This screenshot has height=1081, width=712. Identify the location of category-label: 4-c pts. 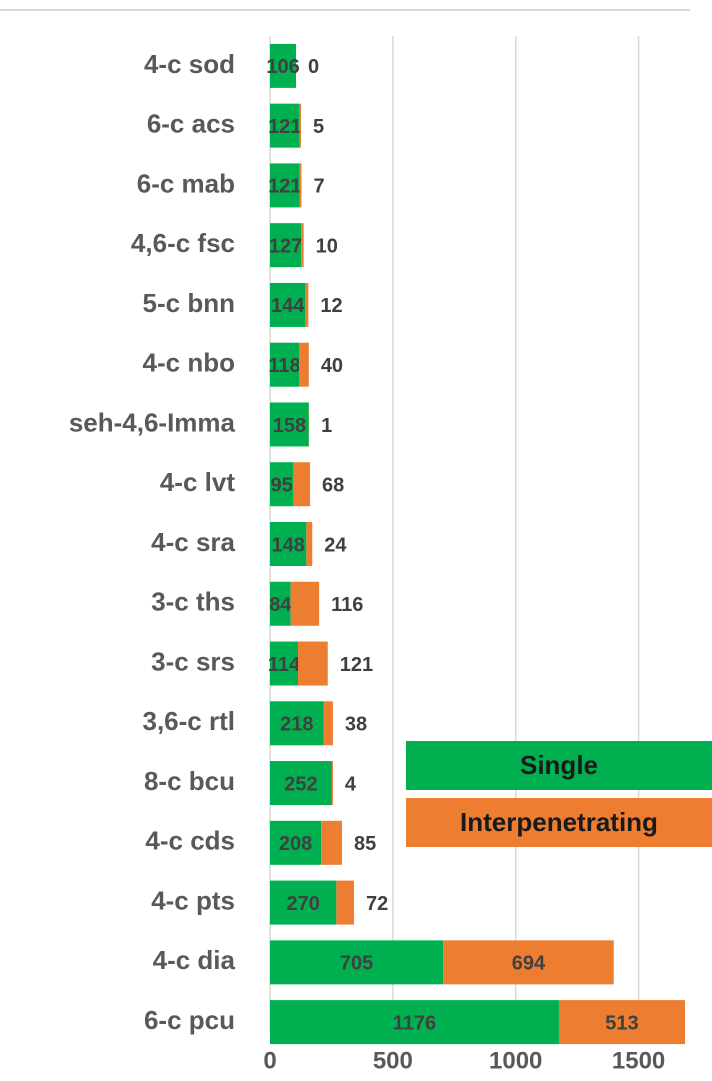
(193, 900).